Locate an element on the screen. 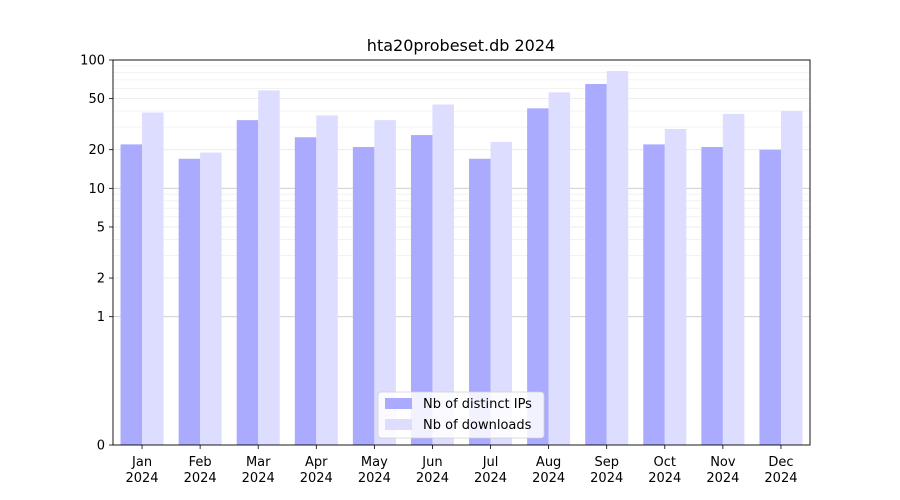 The width and height of the screenshot is (900, 500). x-tick-label-month: Mar is located at coordinates (258, 462).